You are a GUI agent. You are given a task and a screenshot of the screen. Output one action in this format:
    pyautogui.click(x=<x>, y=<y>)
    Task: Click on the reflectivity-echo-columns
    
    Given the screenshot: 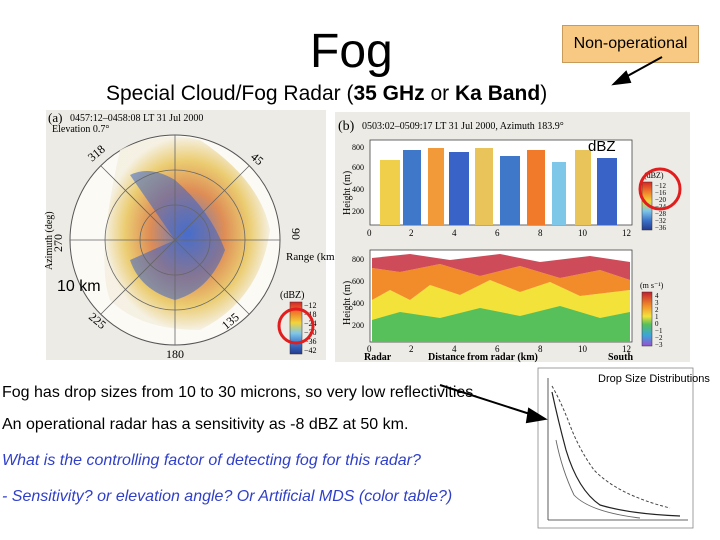 What is the action you would take?
    pyautogui.click(x=498, y=186)
    